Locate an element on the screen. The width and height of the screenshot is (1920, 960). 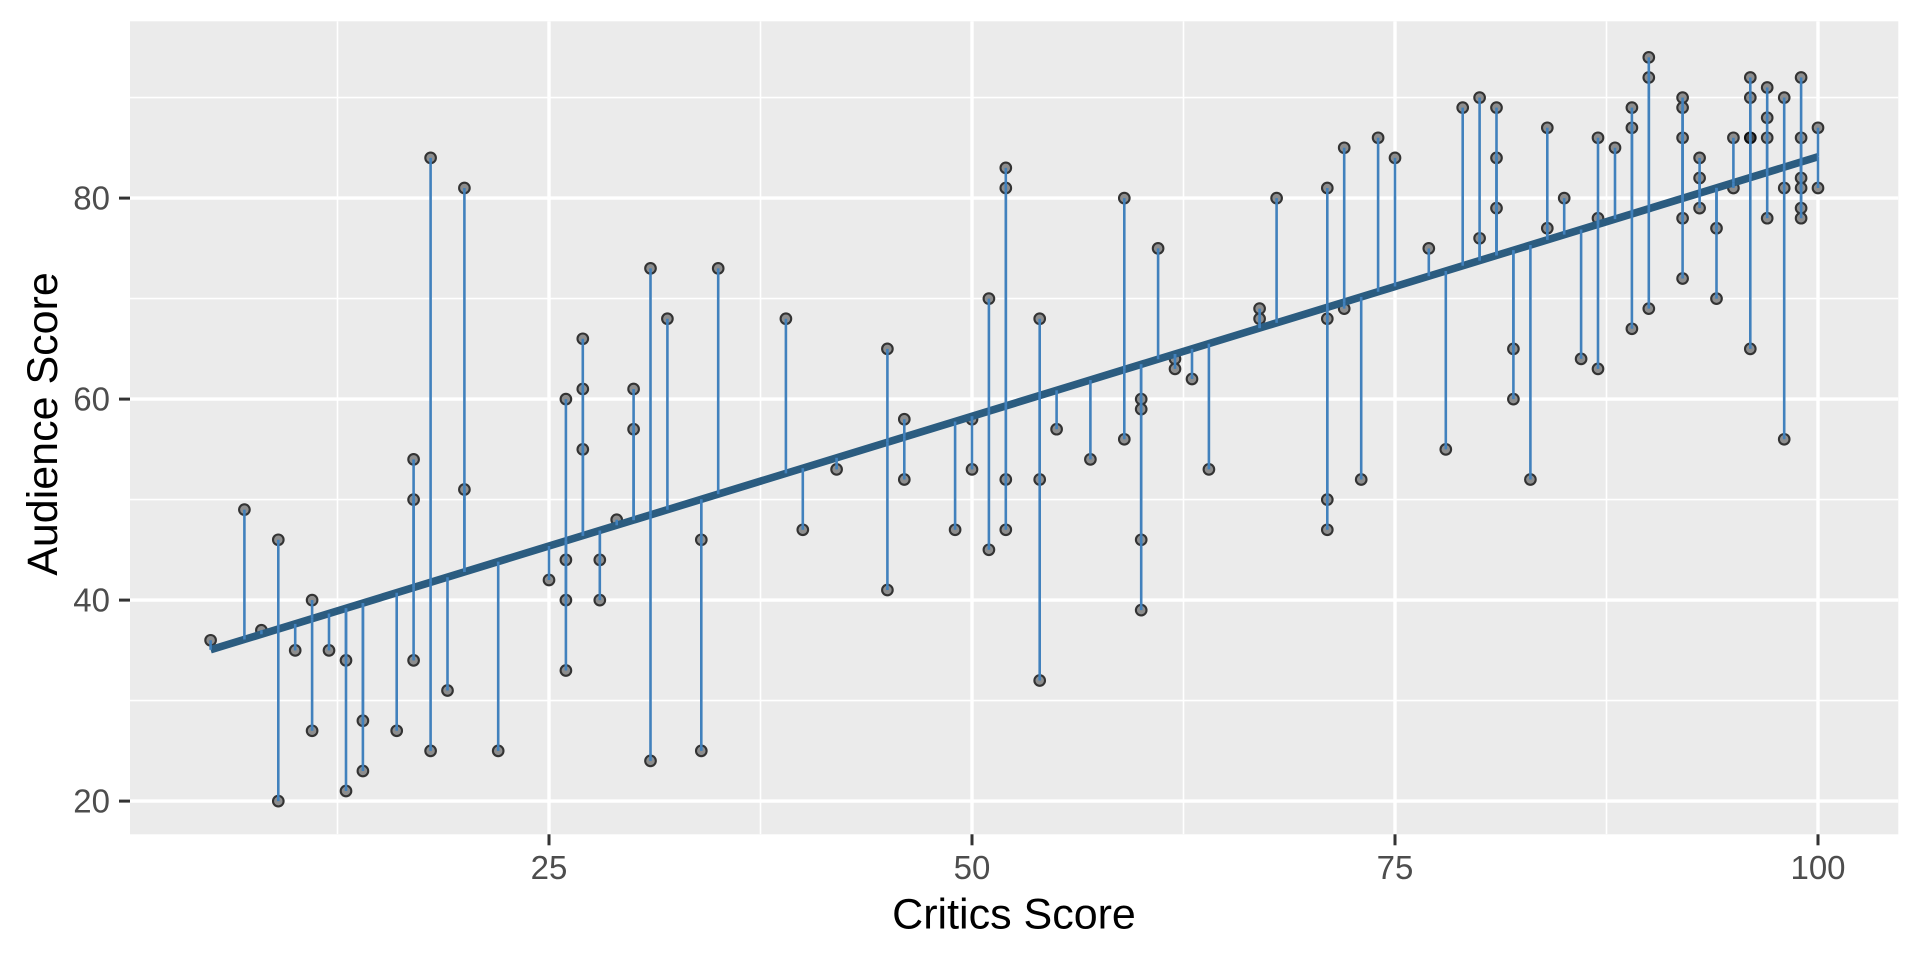
svg-text: 100 is located at coordinates (1817, 867).